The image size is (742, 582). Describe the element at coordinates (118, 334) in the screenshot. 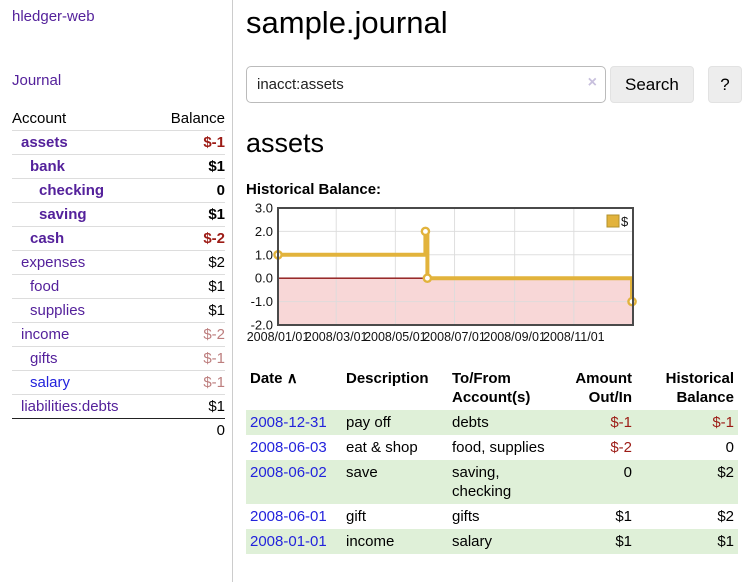

I see `account-row: income $-2` at that location.